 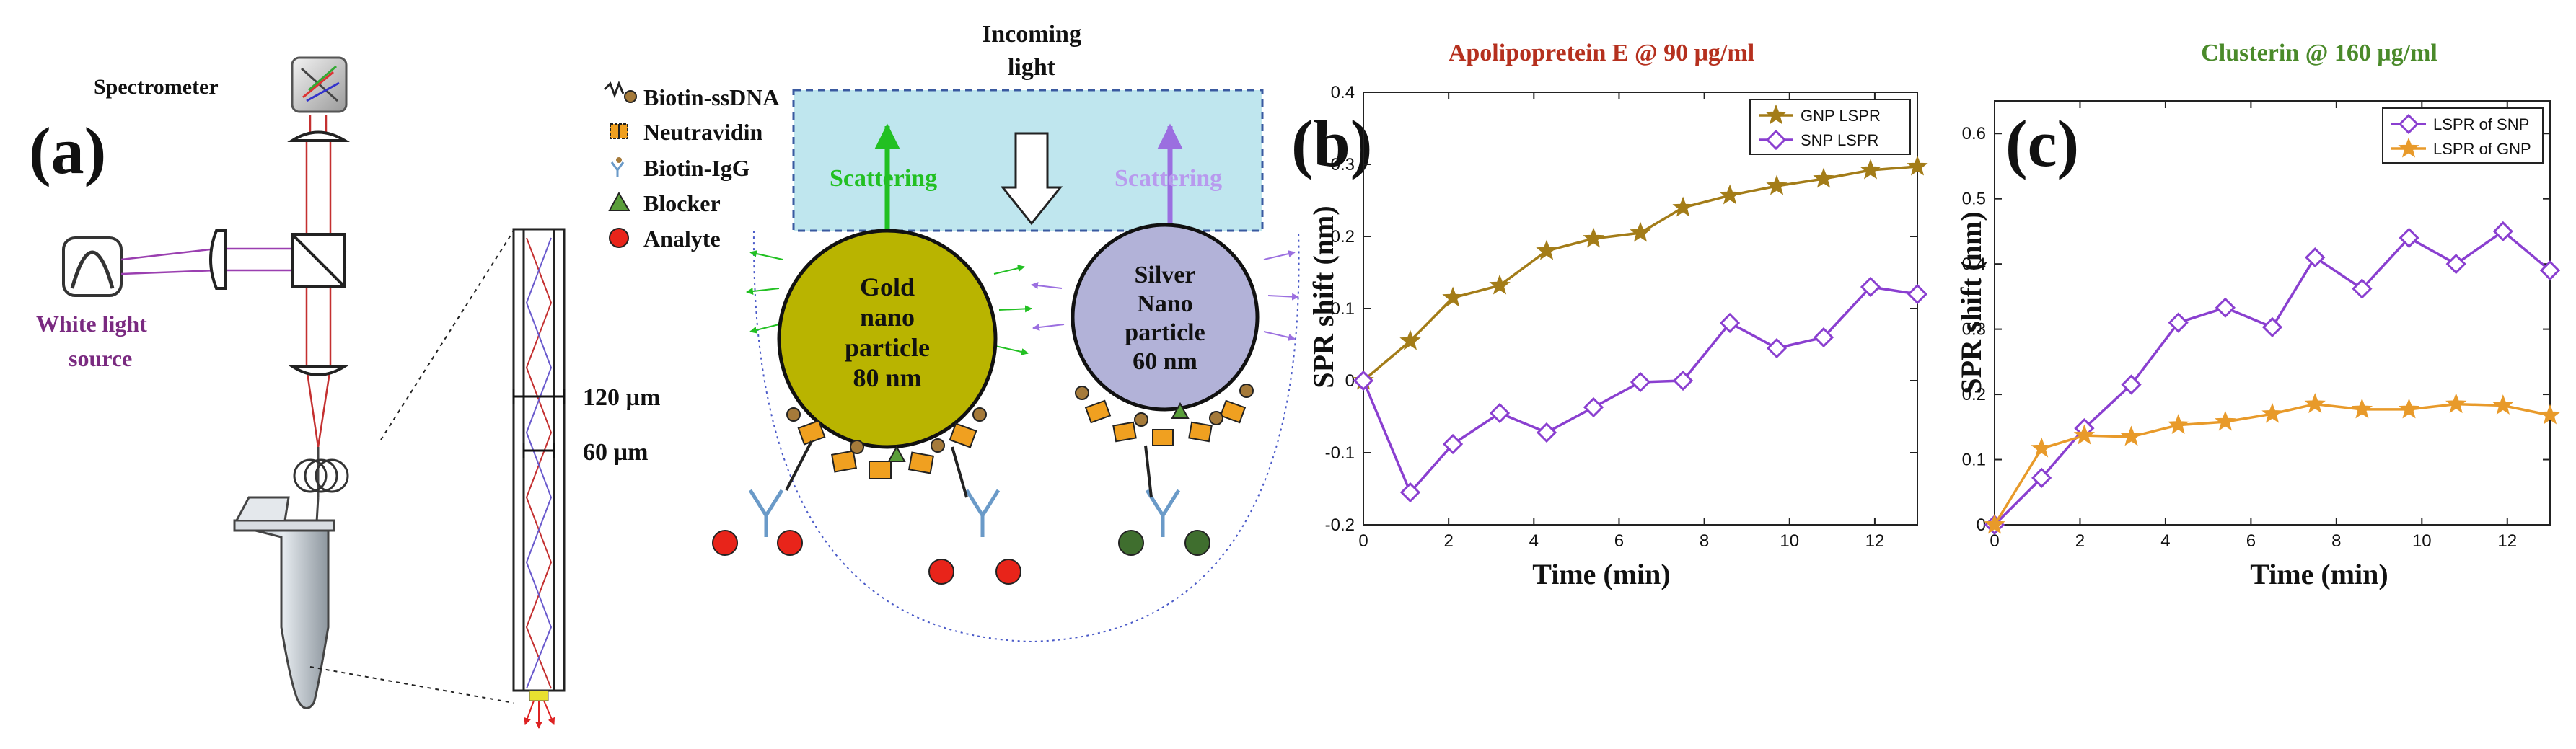 I want to click on silver-label-2: Nano, so click(x=1164, y=304).